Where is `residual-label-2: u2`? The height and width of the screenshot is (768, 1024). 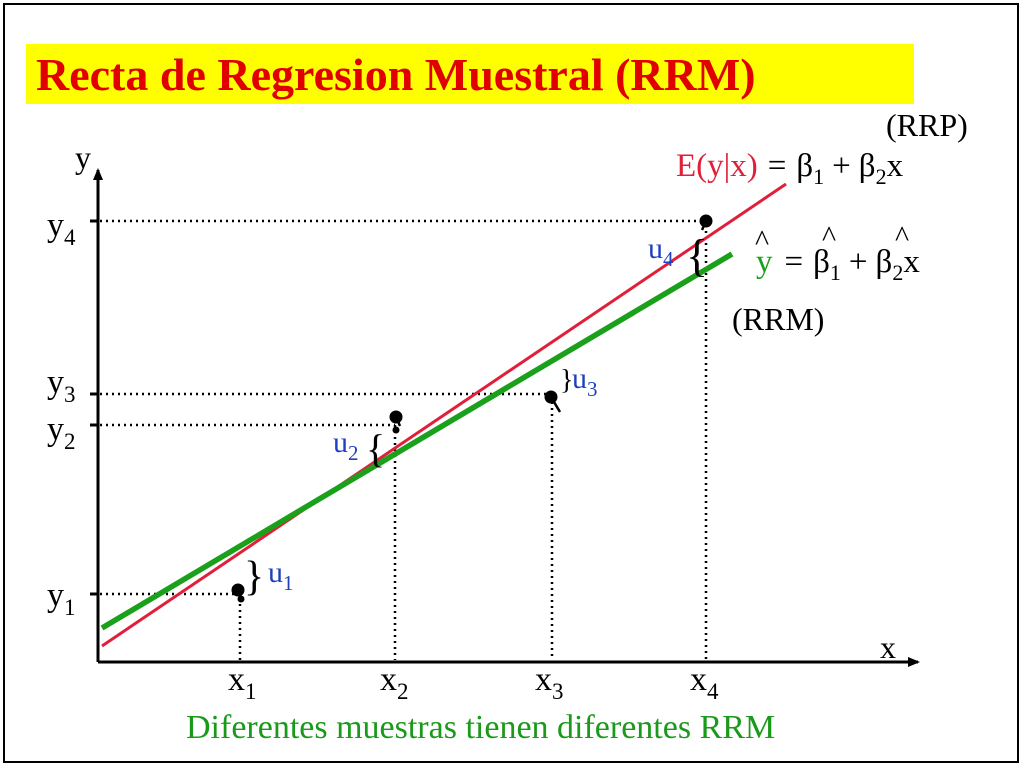 residual-label-2: u2 is located at coordinates (346, 445).